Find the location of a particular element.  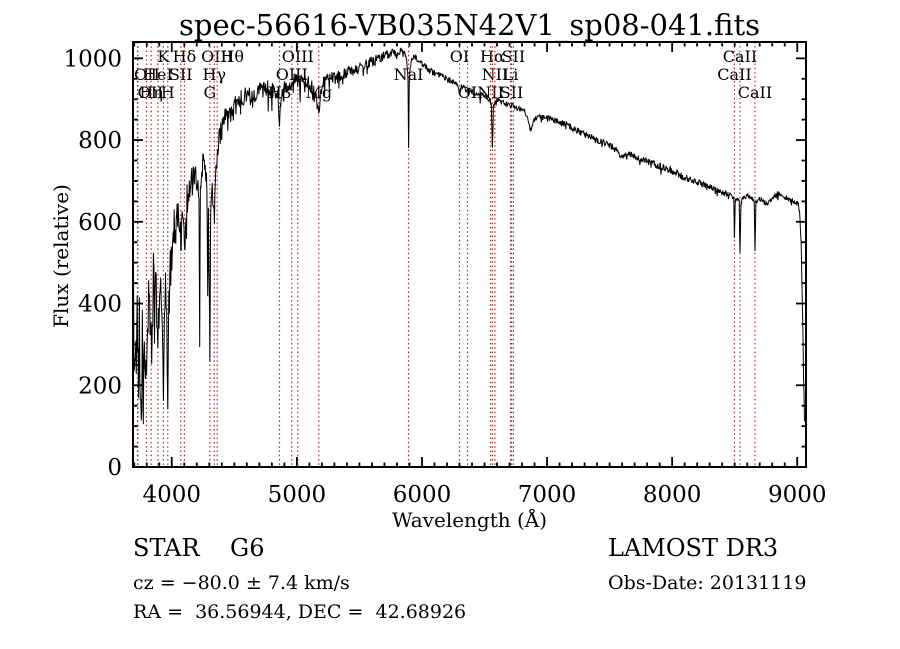

spectral-line-label: G is located at coordinates (210, 92).